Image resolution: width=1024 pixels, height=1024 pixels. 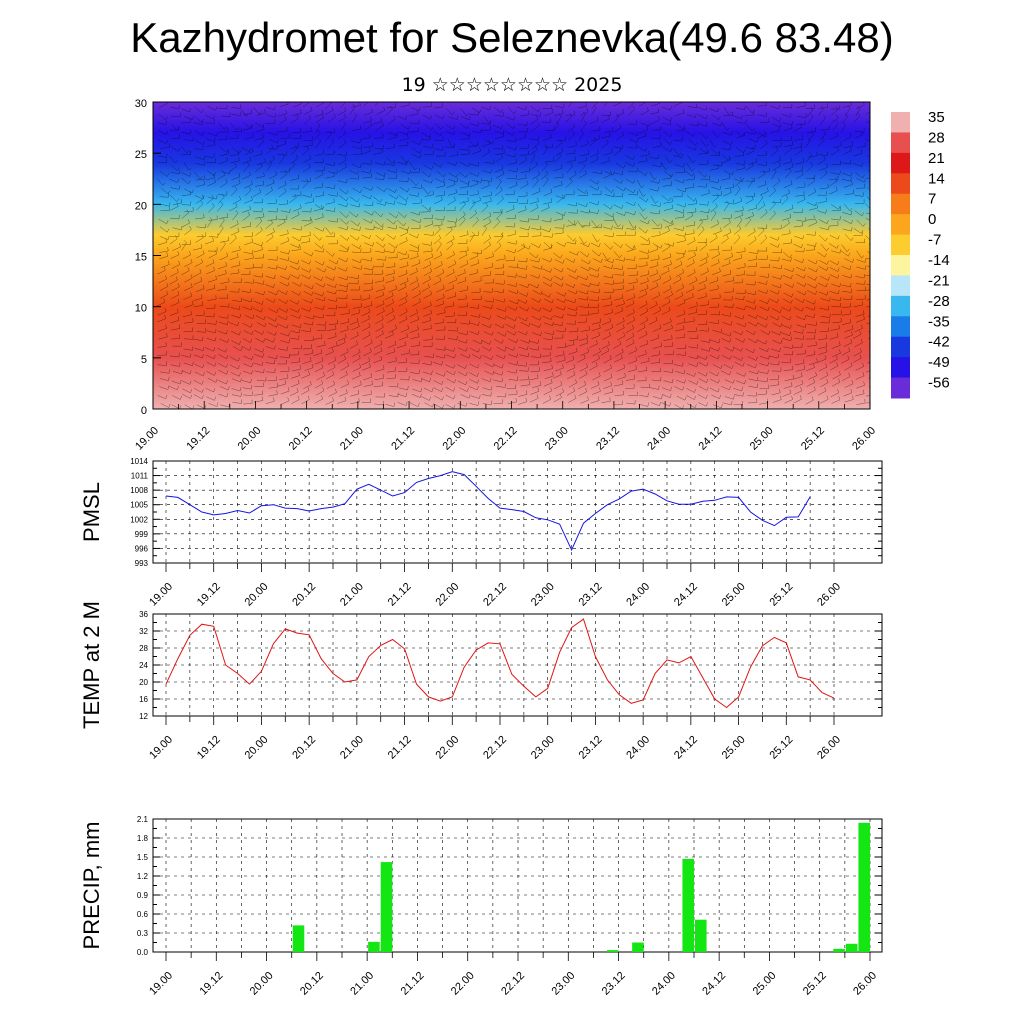 What do you see at coordinates (939, 321) in the screenshot?
I see `colorbar-label: -35` at bounding box center [939, 321].